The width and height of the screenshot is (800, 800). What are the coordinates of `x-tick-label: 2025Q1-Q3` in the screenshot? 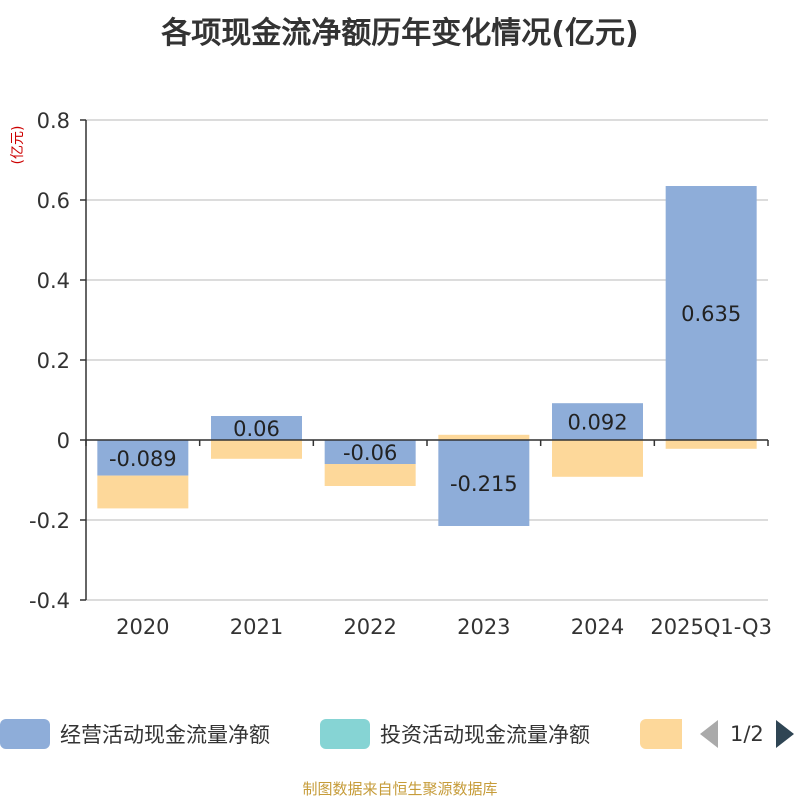 It's located at (711, 627).